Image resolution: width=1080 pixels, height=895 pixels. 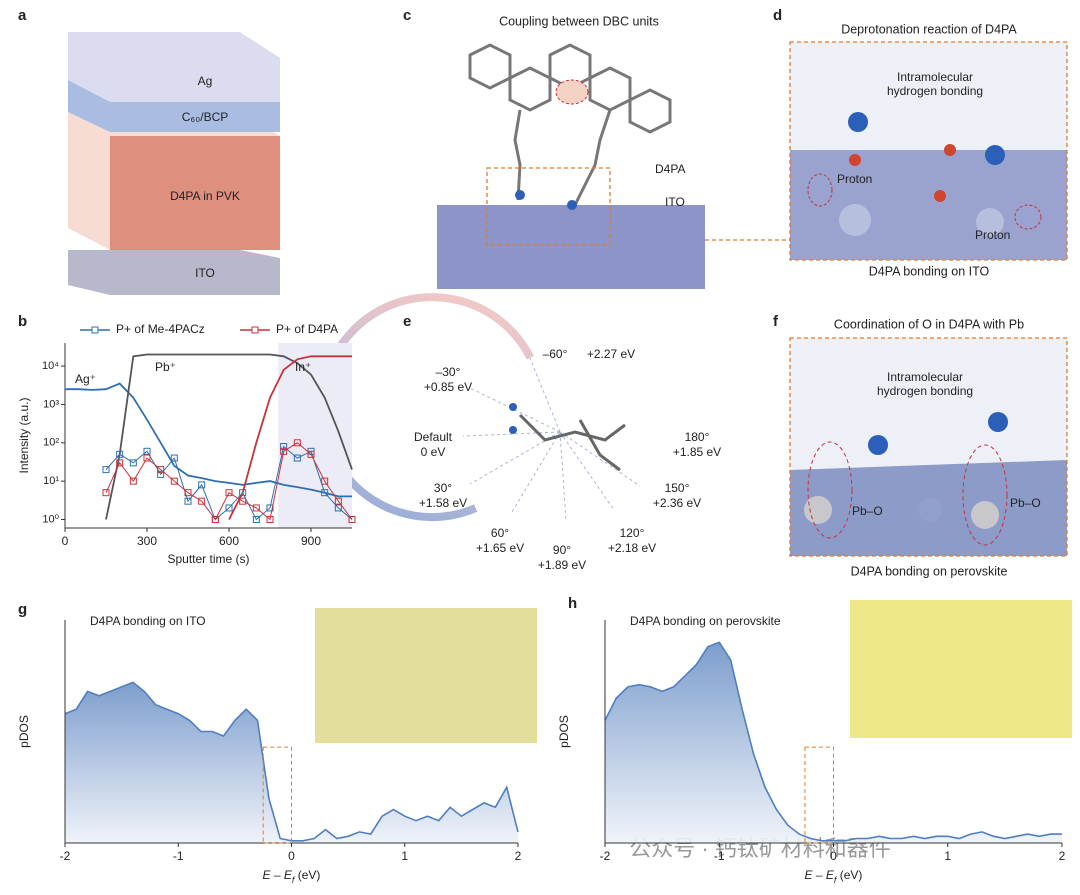 I want to click on panel-c: Coupling between DBC units D4PA ITO, so click(x=613, y=151).